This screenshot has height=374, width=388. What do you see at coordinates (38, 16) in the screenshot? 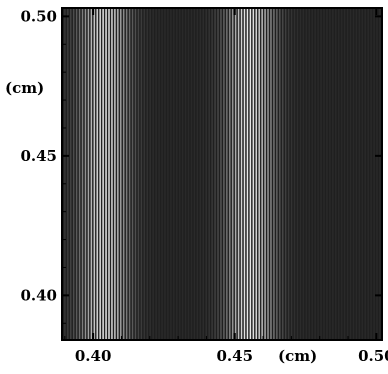
I see `y-tick-label: 0.50` at bounding box center [38, 16].